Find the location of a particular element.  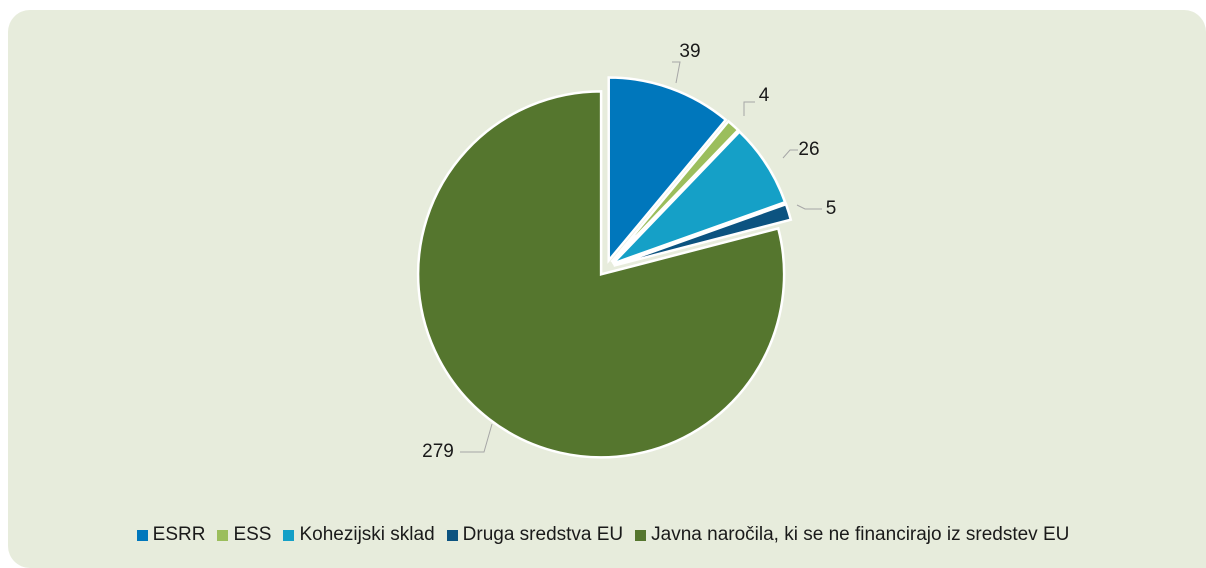

legend-item-1: ESRR is located at coordinates (171, 535).